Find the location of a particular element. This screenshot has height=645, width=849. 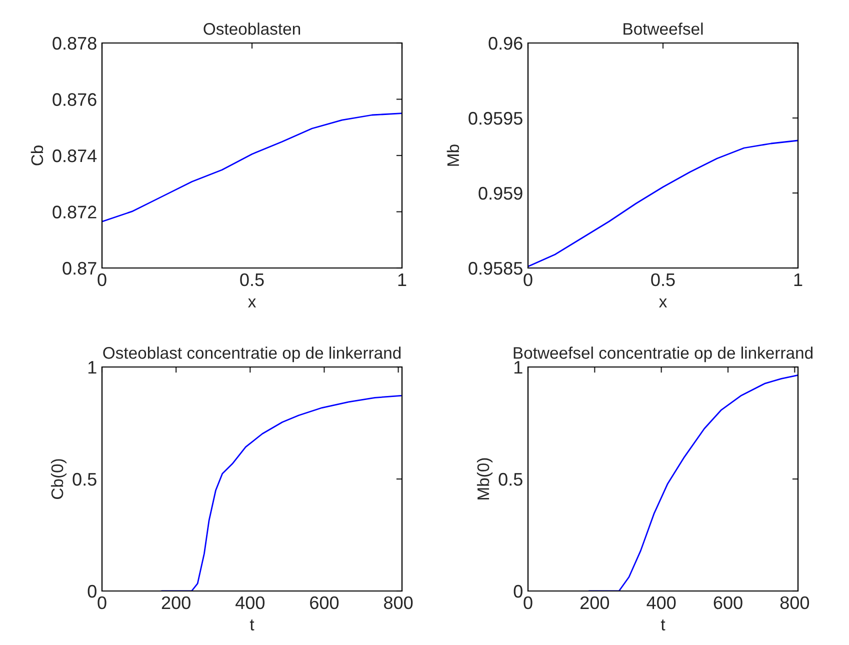

y-tick-label: 0.959 is located at coordinates (500, 193).